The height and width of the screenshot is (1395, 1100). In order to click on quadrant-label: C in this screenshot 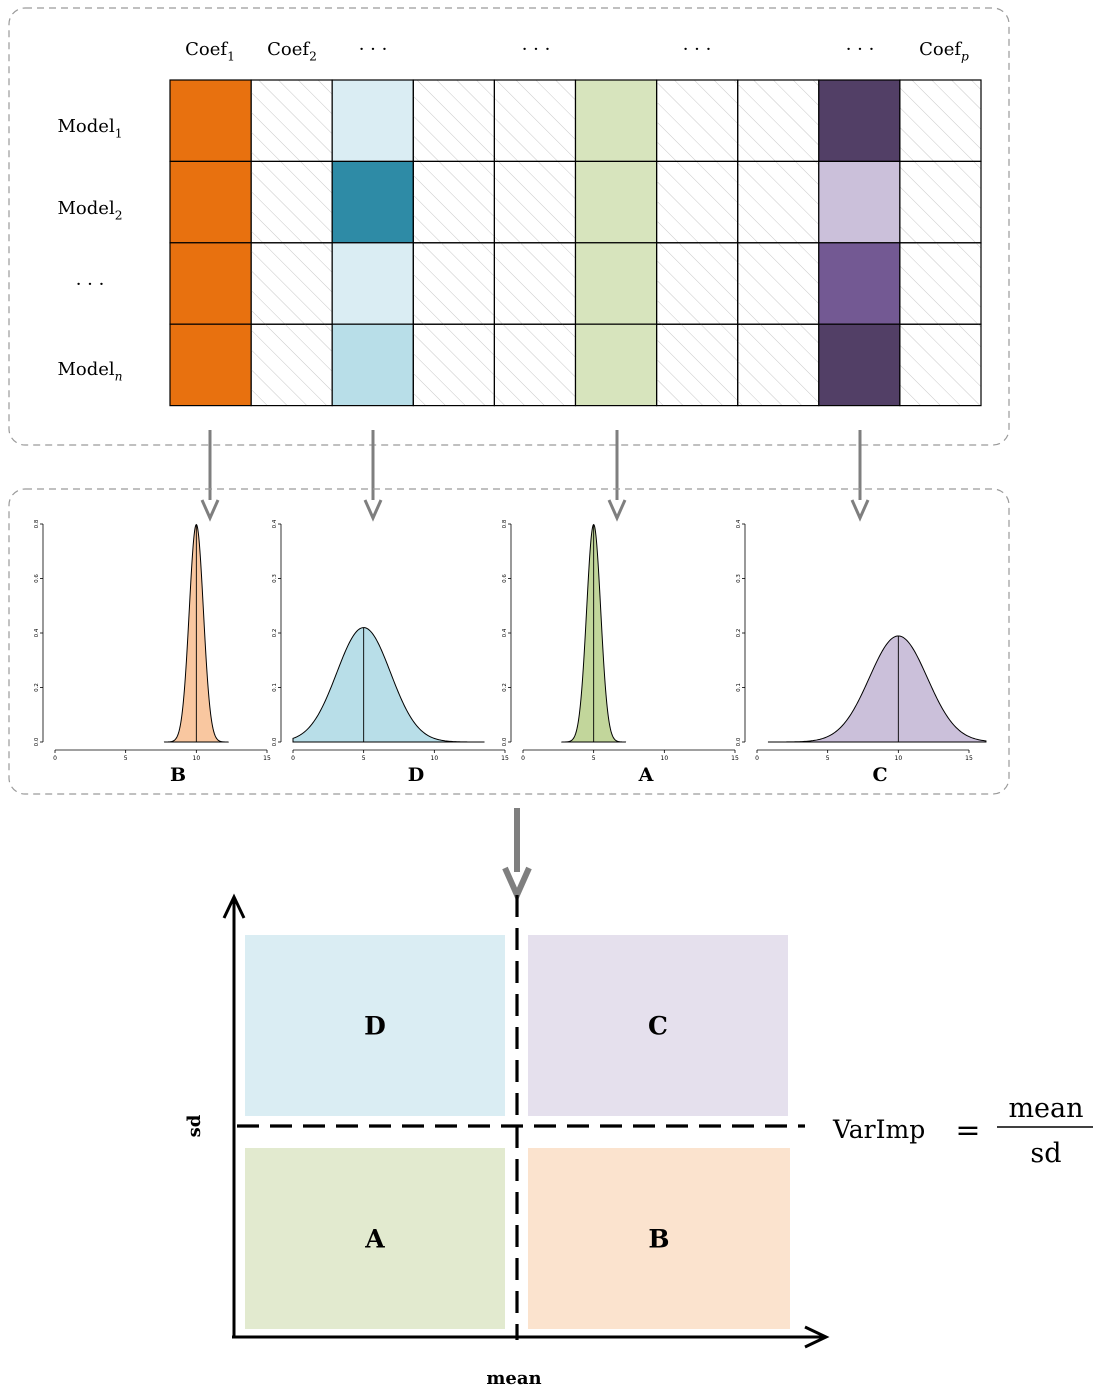, I will do `click(658, 1026)`.